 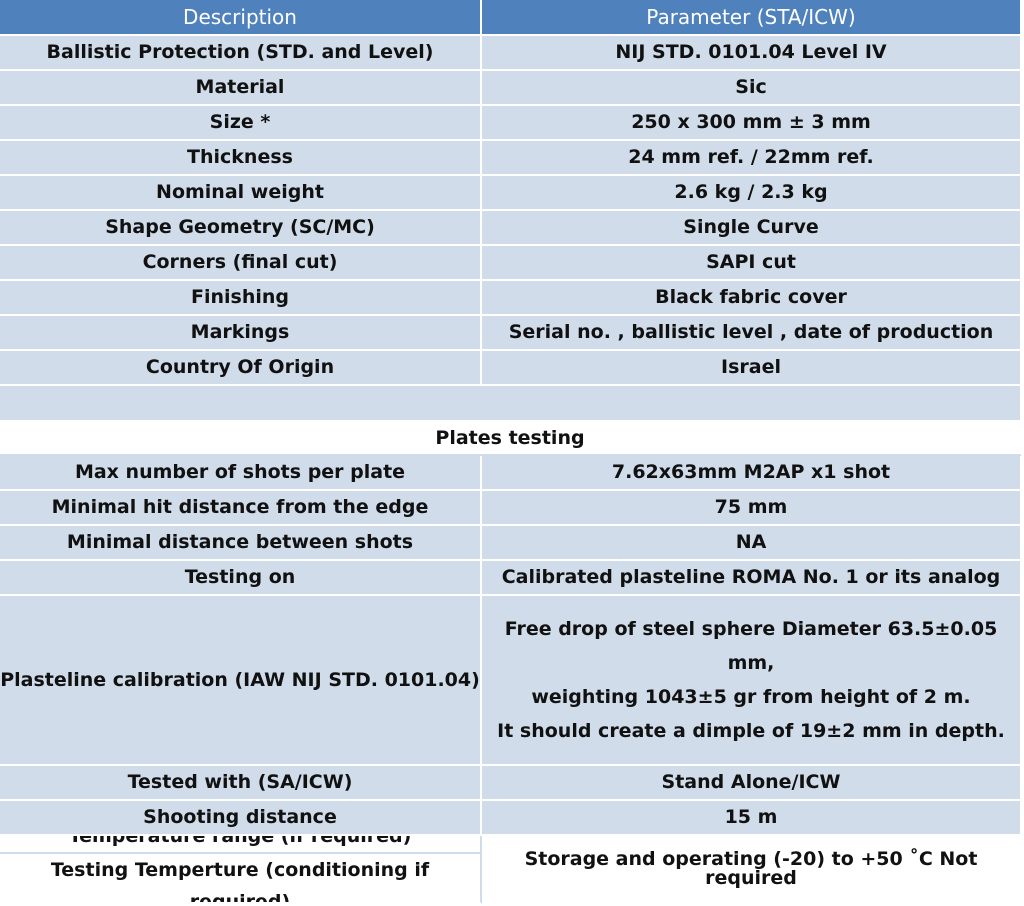 I want to click on row-value: Single Curve, so click(x=752, y=228).